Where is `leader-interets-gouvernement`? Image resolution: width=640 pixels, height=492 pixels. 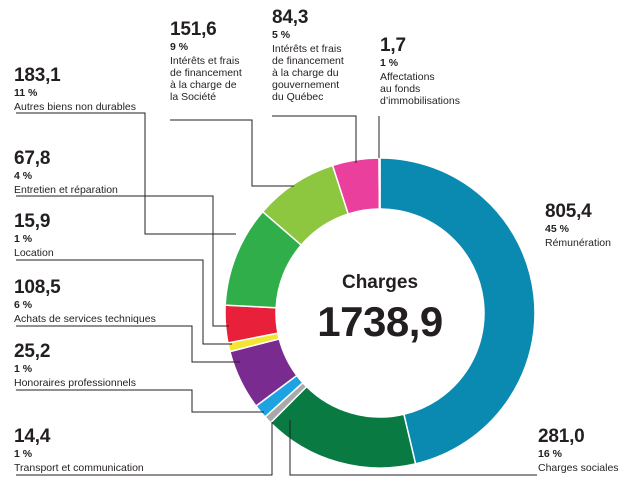
leader-interets-gouvernement is located at coordinates (314, 139).